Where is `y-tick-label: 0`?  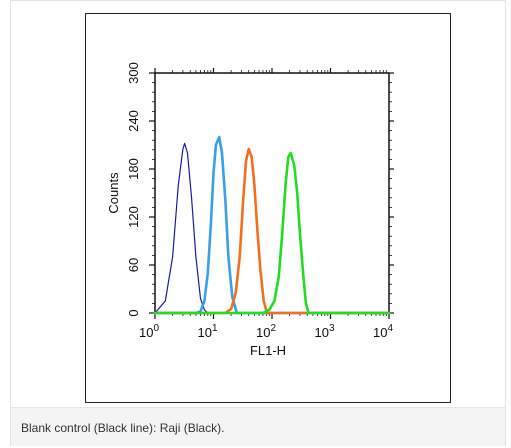 y-tick-label: 0 is located at coordinates (133, 312).